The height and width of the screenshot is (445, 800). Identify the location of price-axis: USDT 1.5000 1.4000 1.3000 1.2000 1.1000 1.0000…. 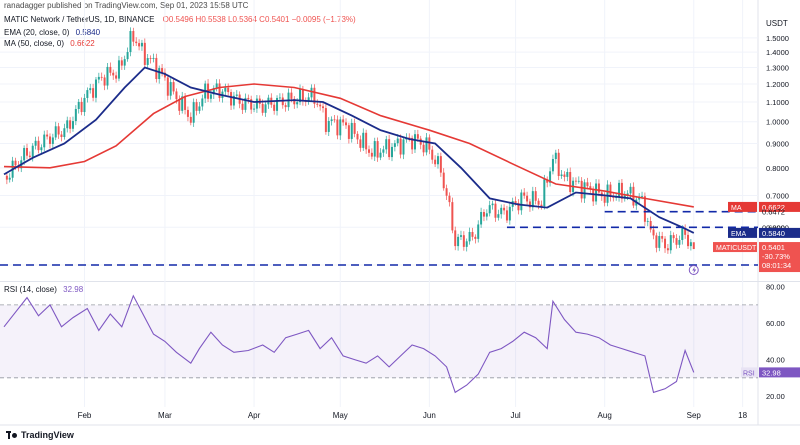
(777, 210).